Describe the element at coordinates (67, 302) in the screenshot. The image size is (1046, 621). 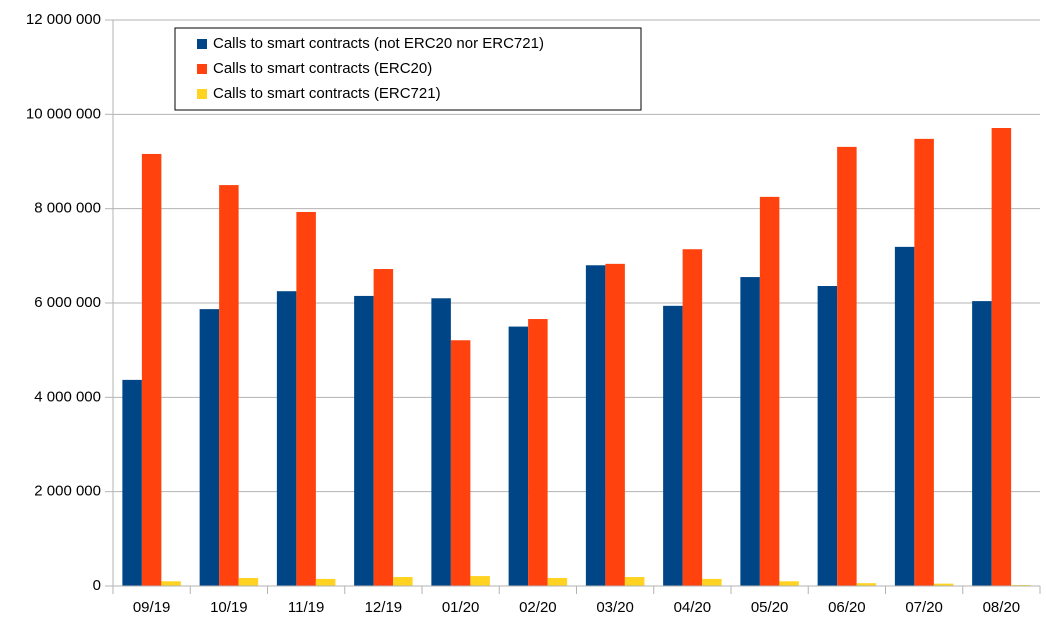
I see `y-tick-label: 6 000 000` at that location.